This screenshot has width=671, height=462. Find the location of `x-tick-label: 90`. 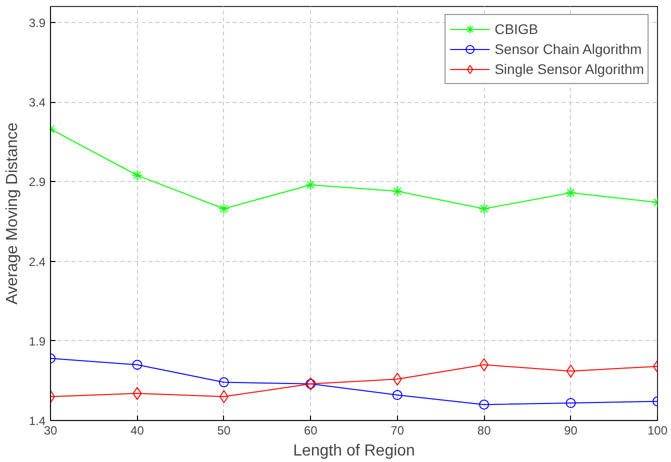

x-tick-label: 90 is located at coordinates (571, 431).